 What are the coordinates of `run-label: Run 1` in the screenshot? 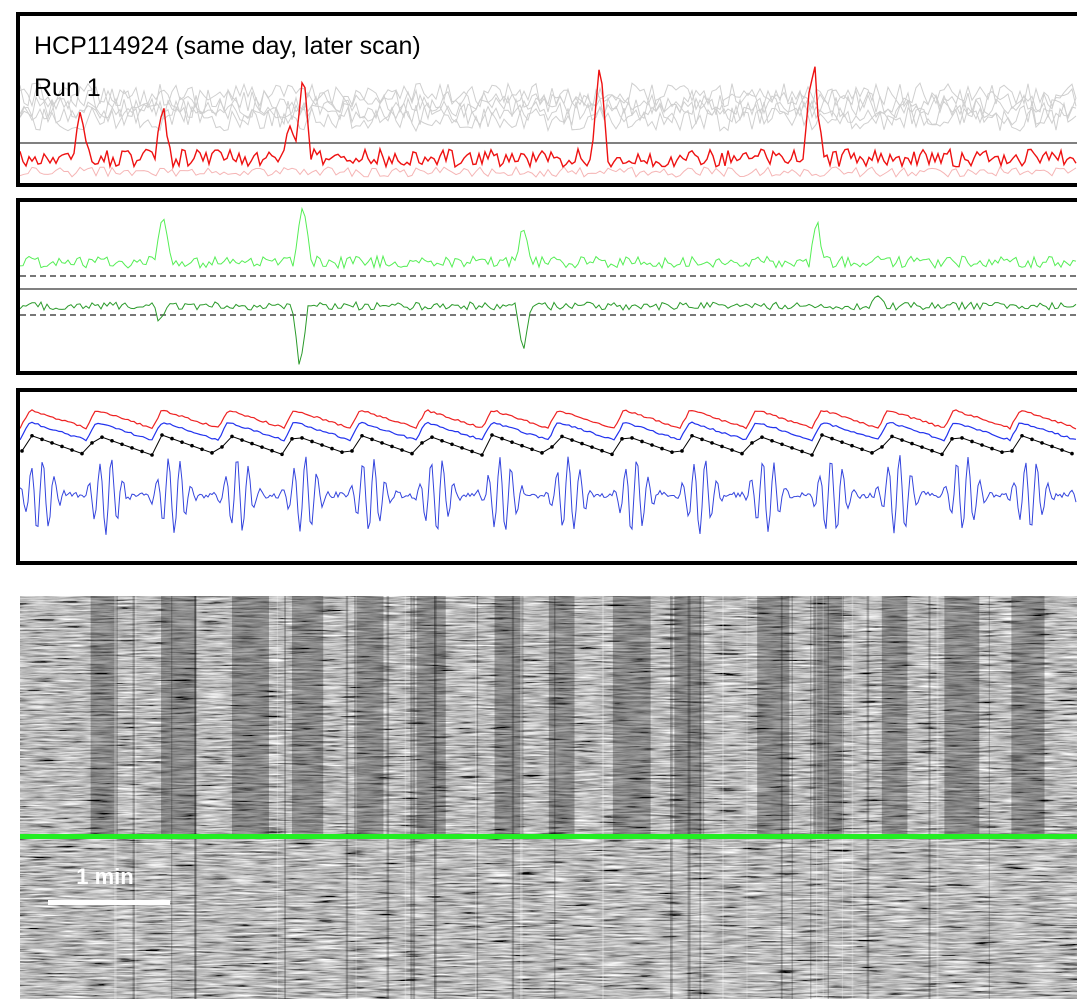 It's located at (67, 88).